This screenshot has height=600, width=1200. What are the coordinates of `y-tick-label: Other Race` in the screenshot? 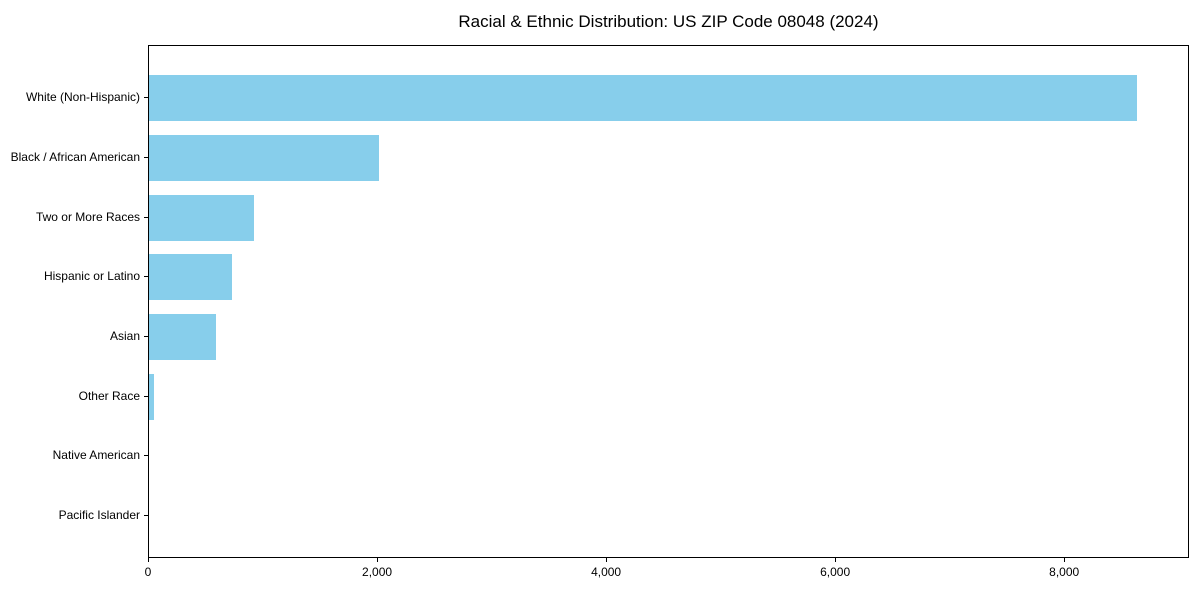 It's located at (109, 395).